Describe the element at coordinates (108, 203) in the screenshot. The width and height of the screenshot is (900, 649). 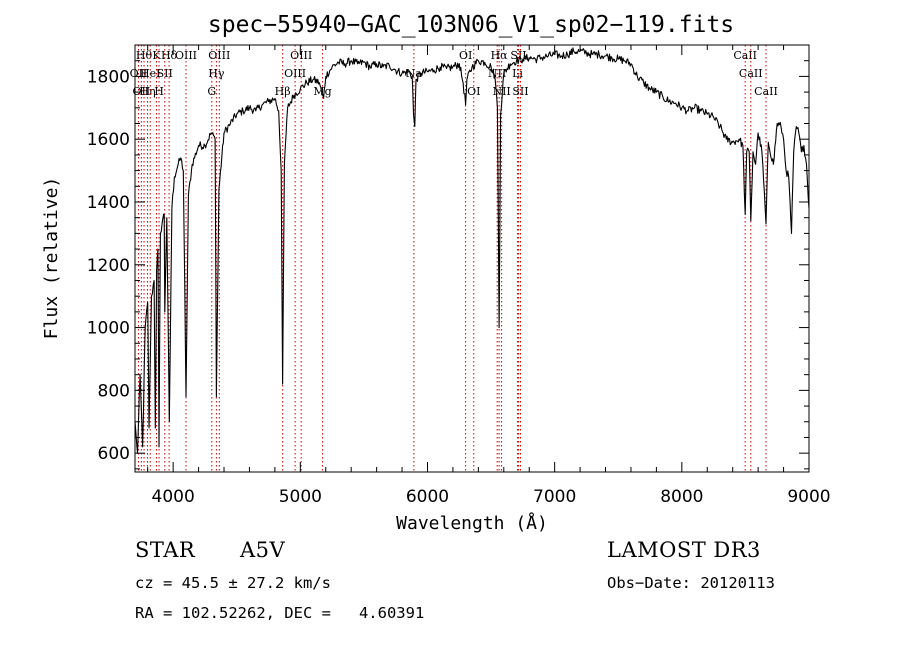
I see `y-tick-label: 1400` at that location.